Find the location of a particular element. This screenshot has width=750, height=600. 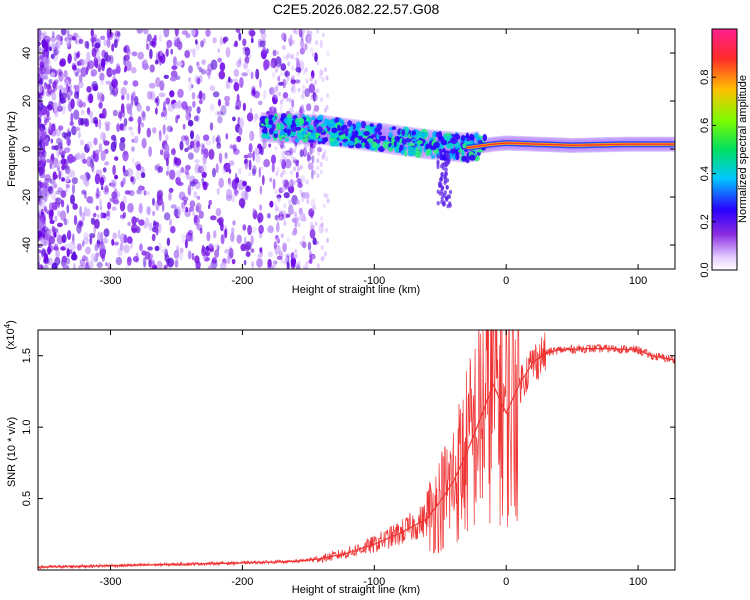

spectrogram-x-tick-label: -100 is located at coordinates (374, 281).